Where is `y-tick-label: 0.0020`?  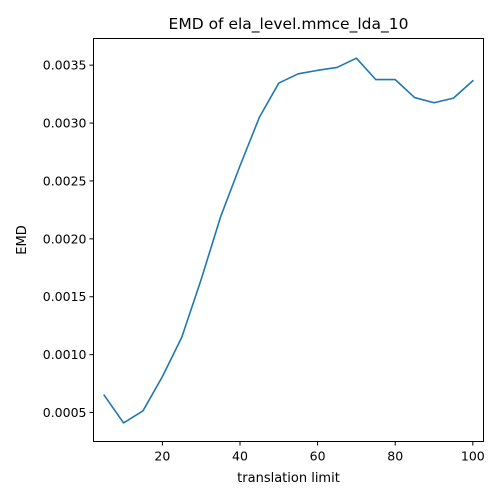 y-tick-label: 0.0020 is located at coordinates (65, 238).